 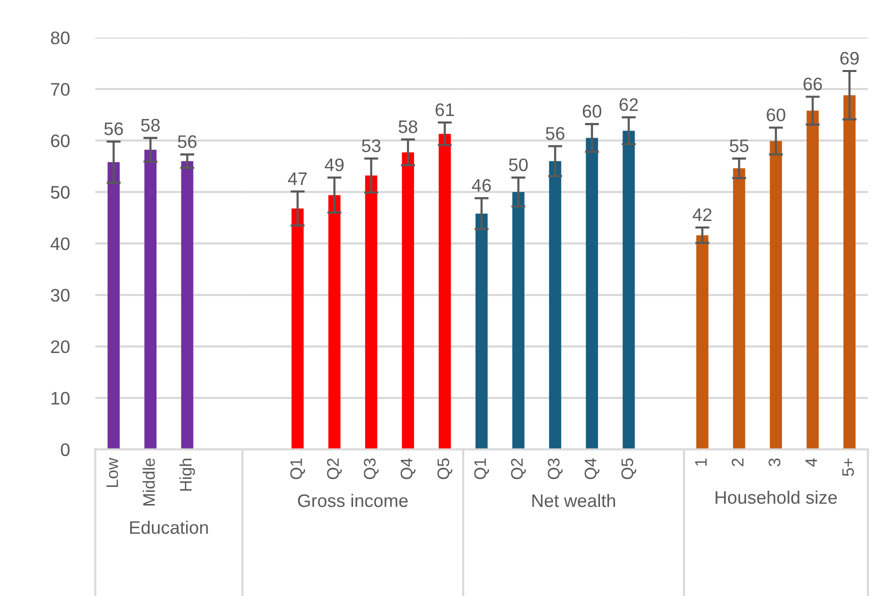 What do you see at coordinates (60, 89) in the screenshot?
I see `y-tick-label: 70` at bounding box center [60, 89].